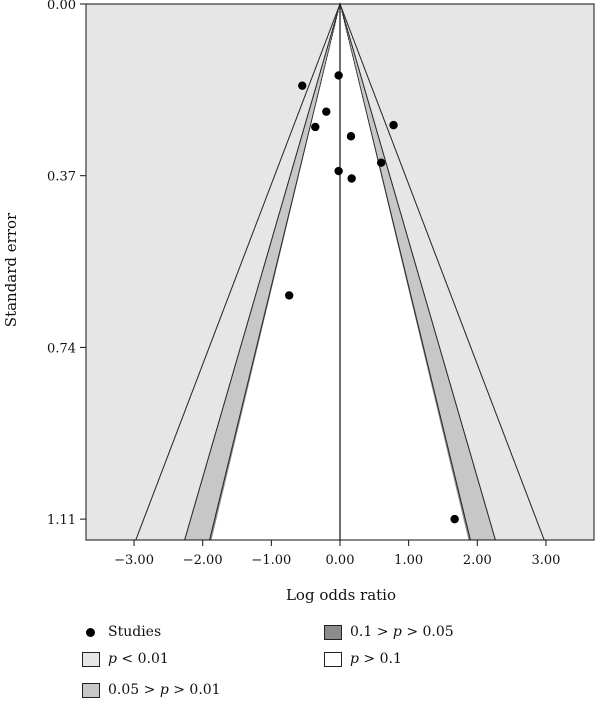 The width and height of the screenshot is (600, 704). Describe the element at coordinates (11, 269) in the screenshot. I see `y-axis-title: Standard error` at that location.